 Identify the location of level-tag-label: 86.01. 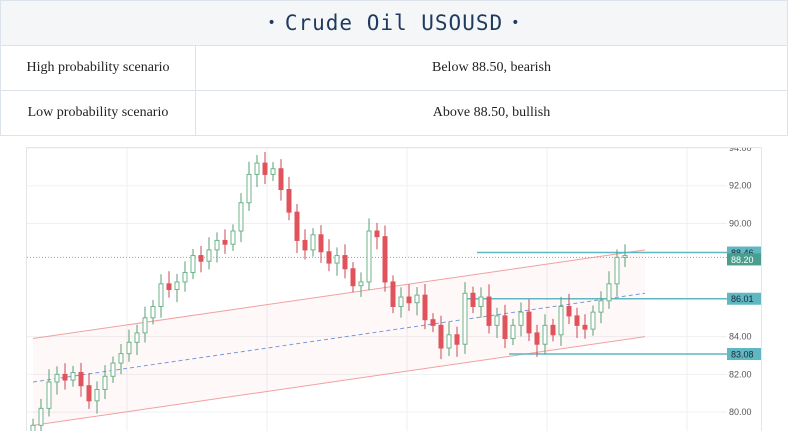
(742, 299).